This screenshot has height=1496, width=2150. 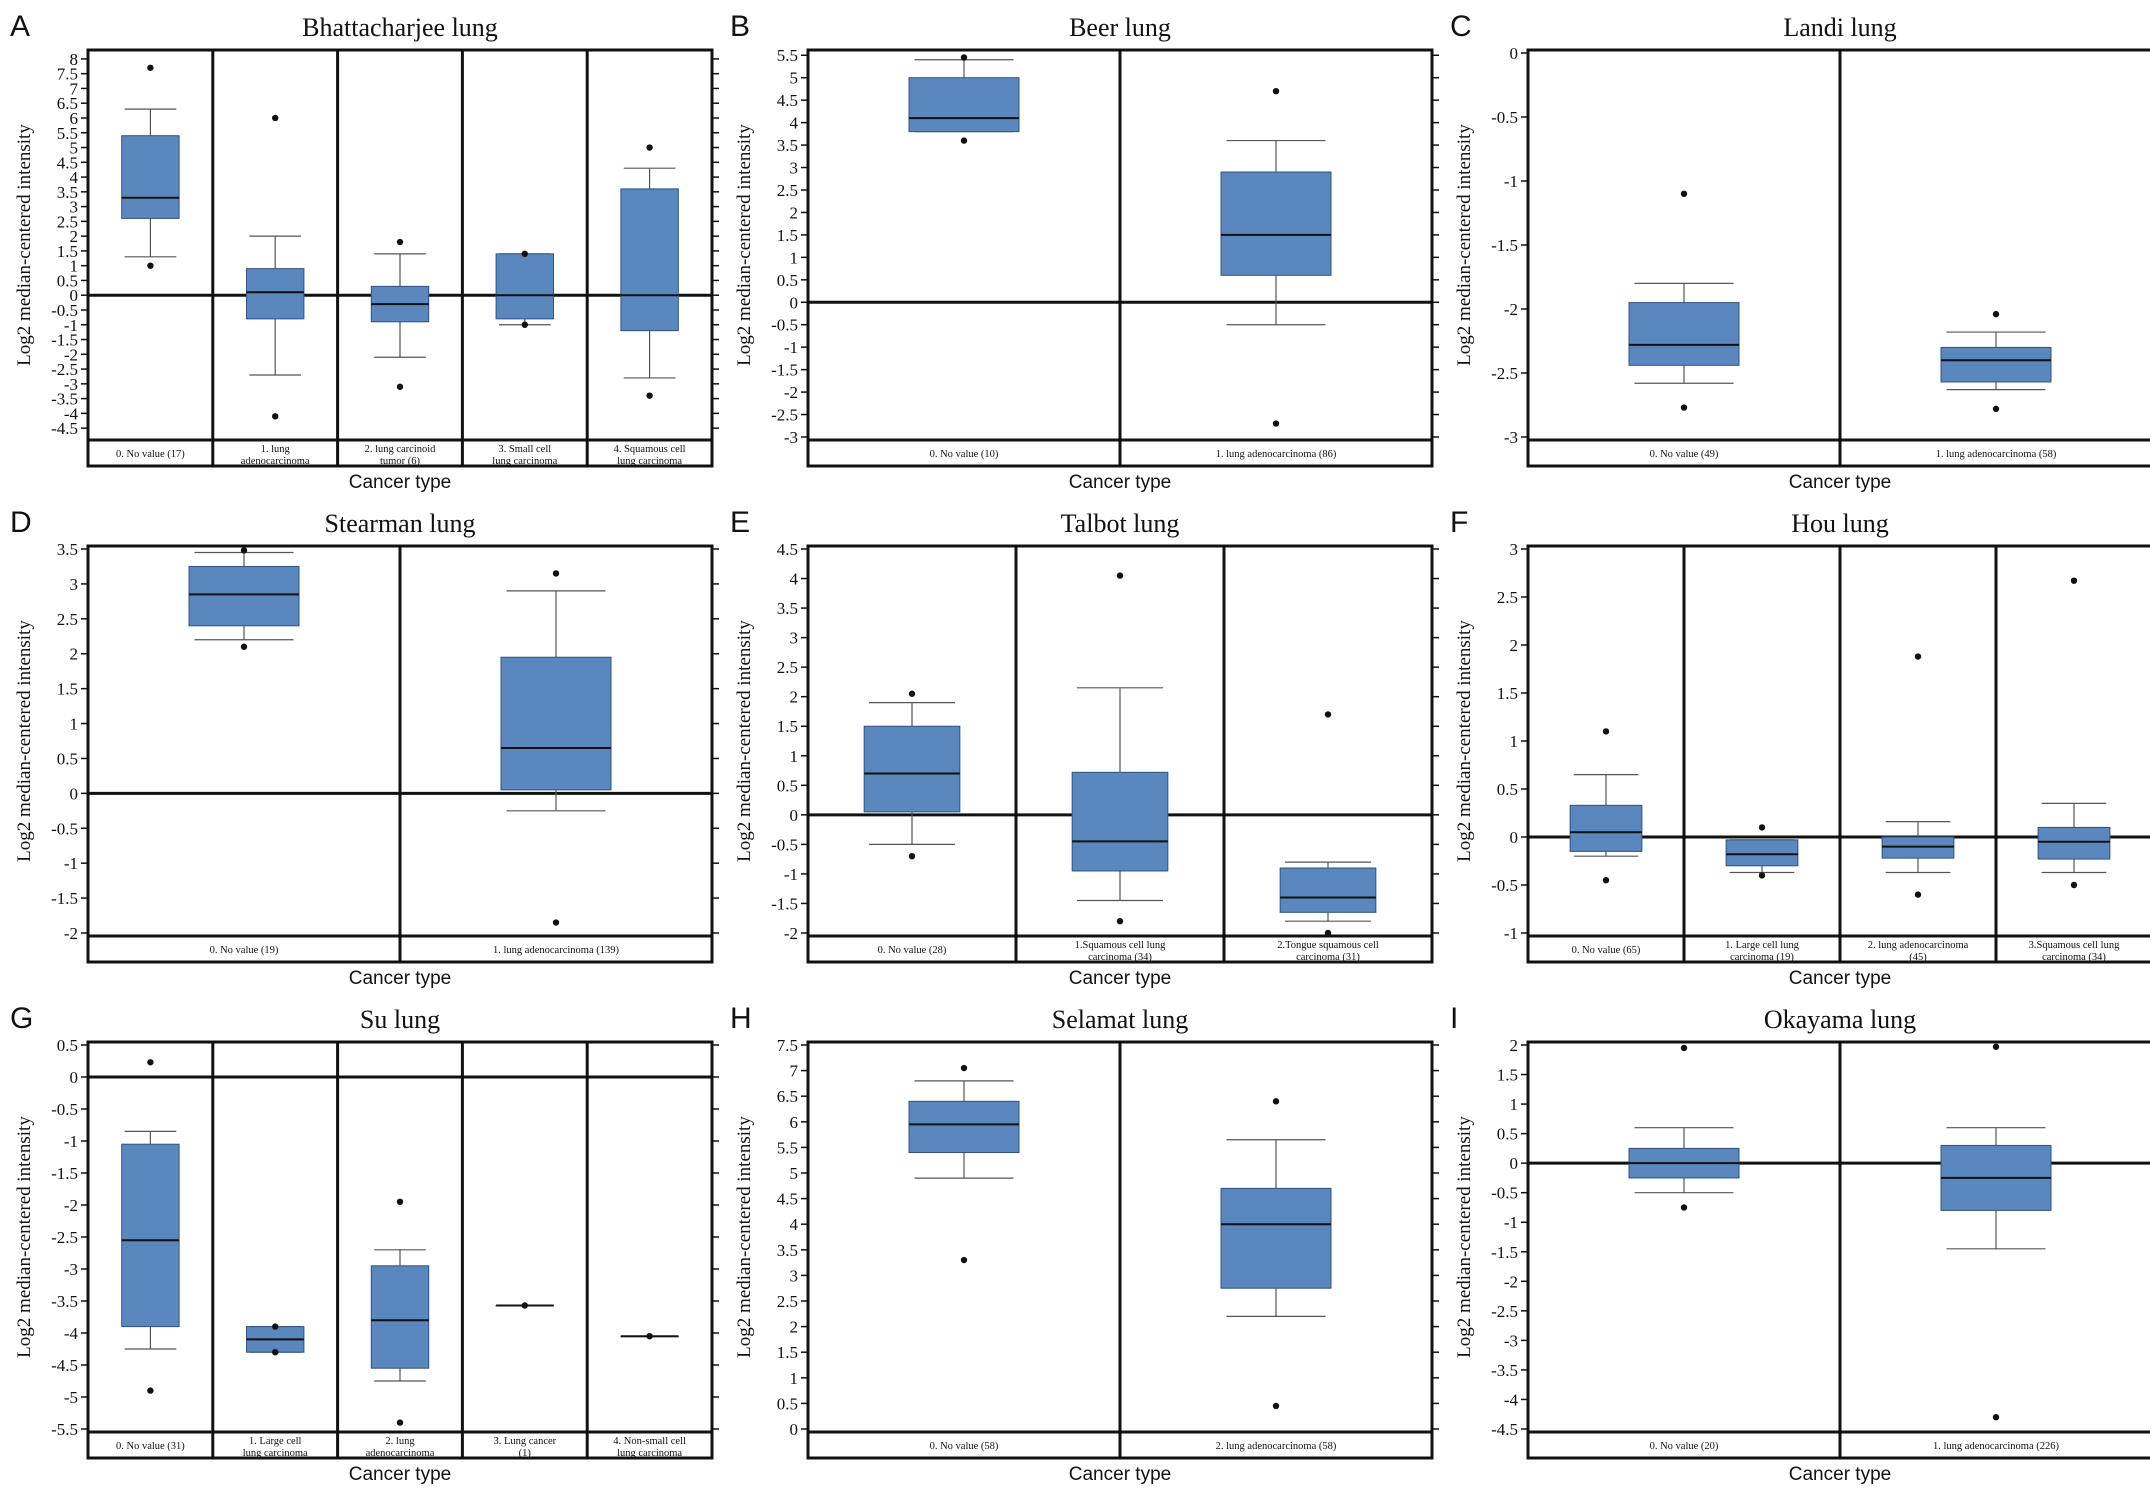 I want to click on category-label: 0. No value (58), so click(x=964, y=1446).